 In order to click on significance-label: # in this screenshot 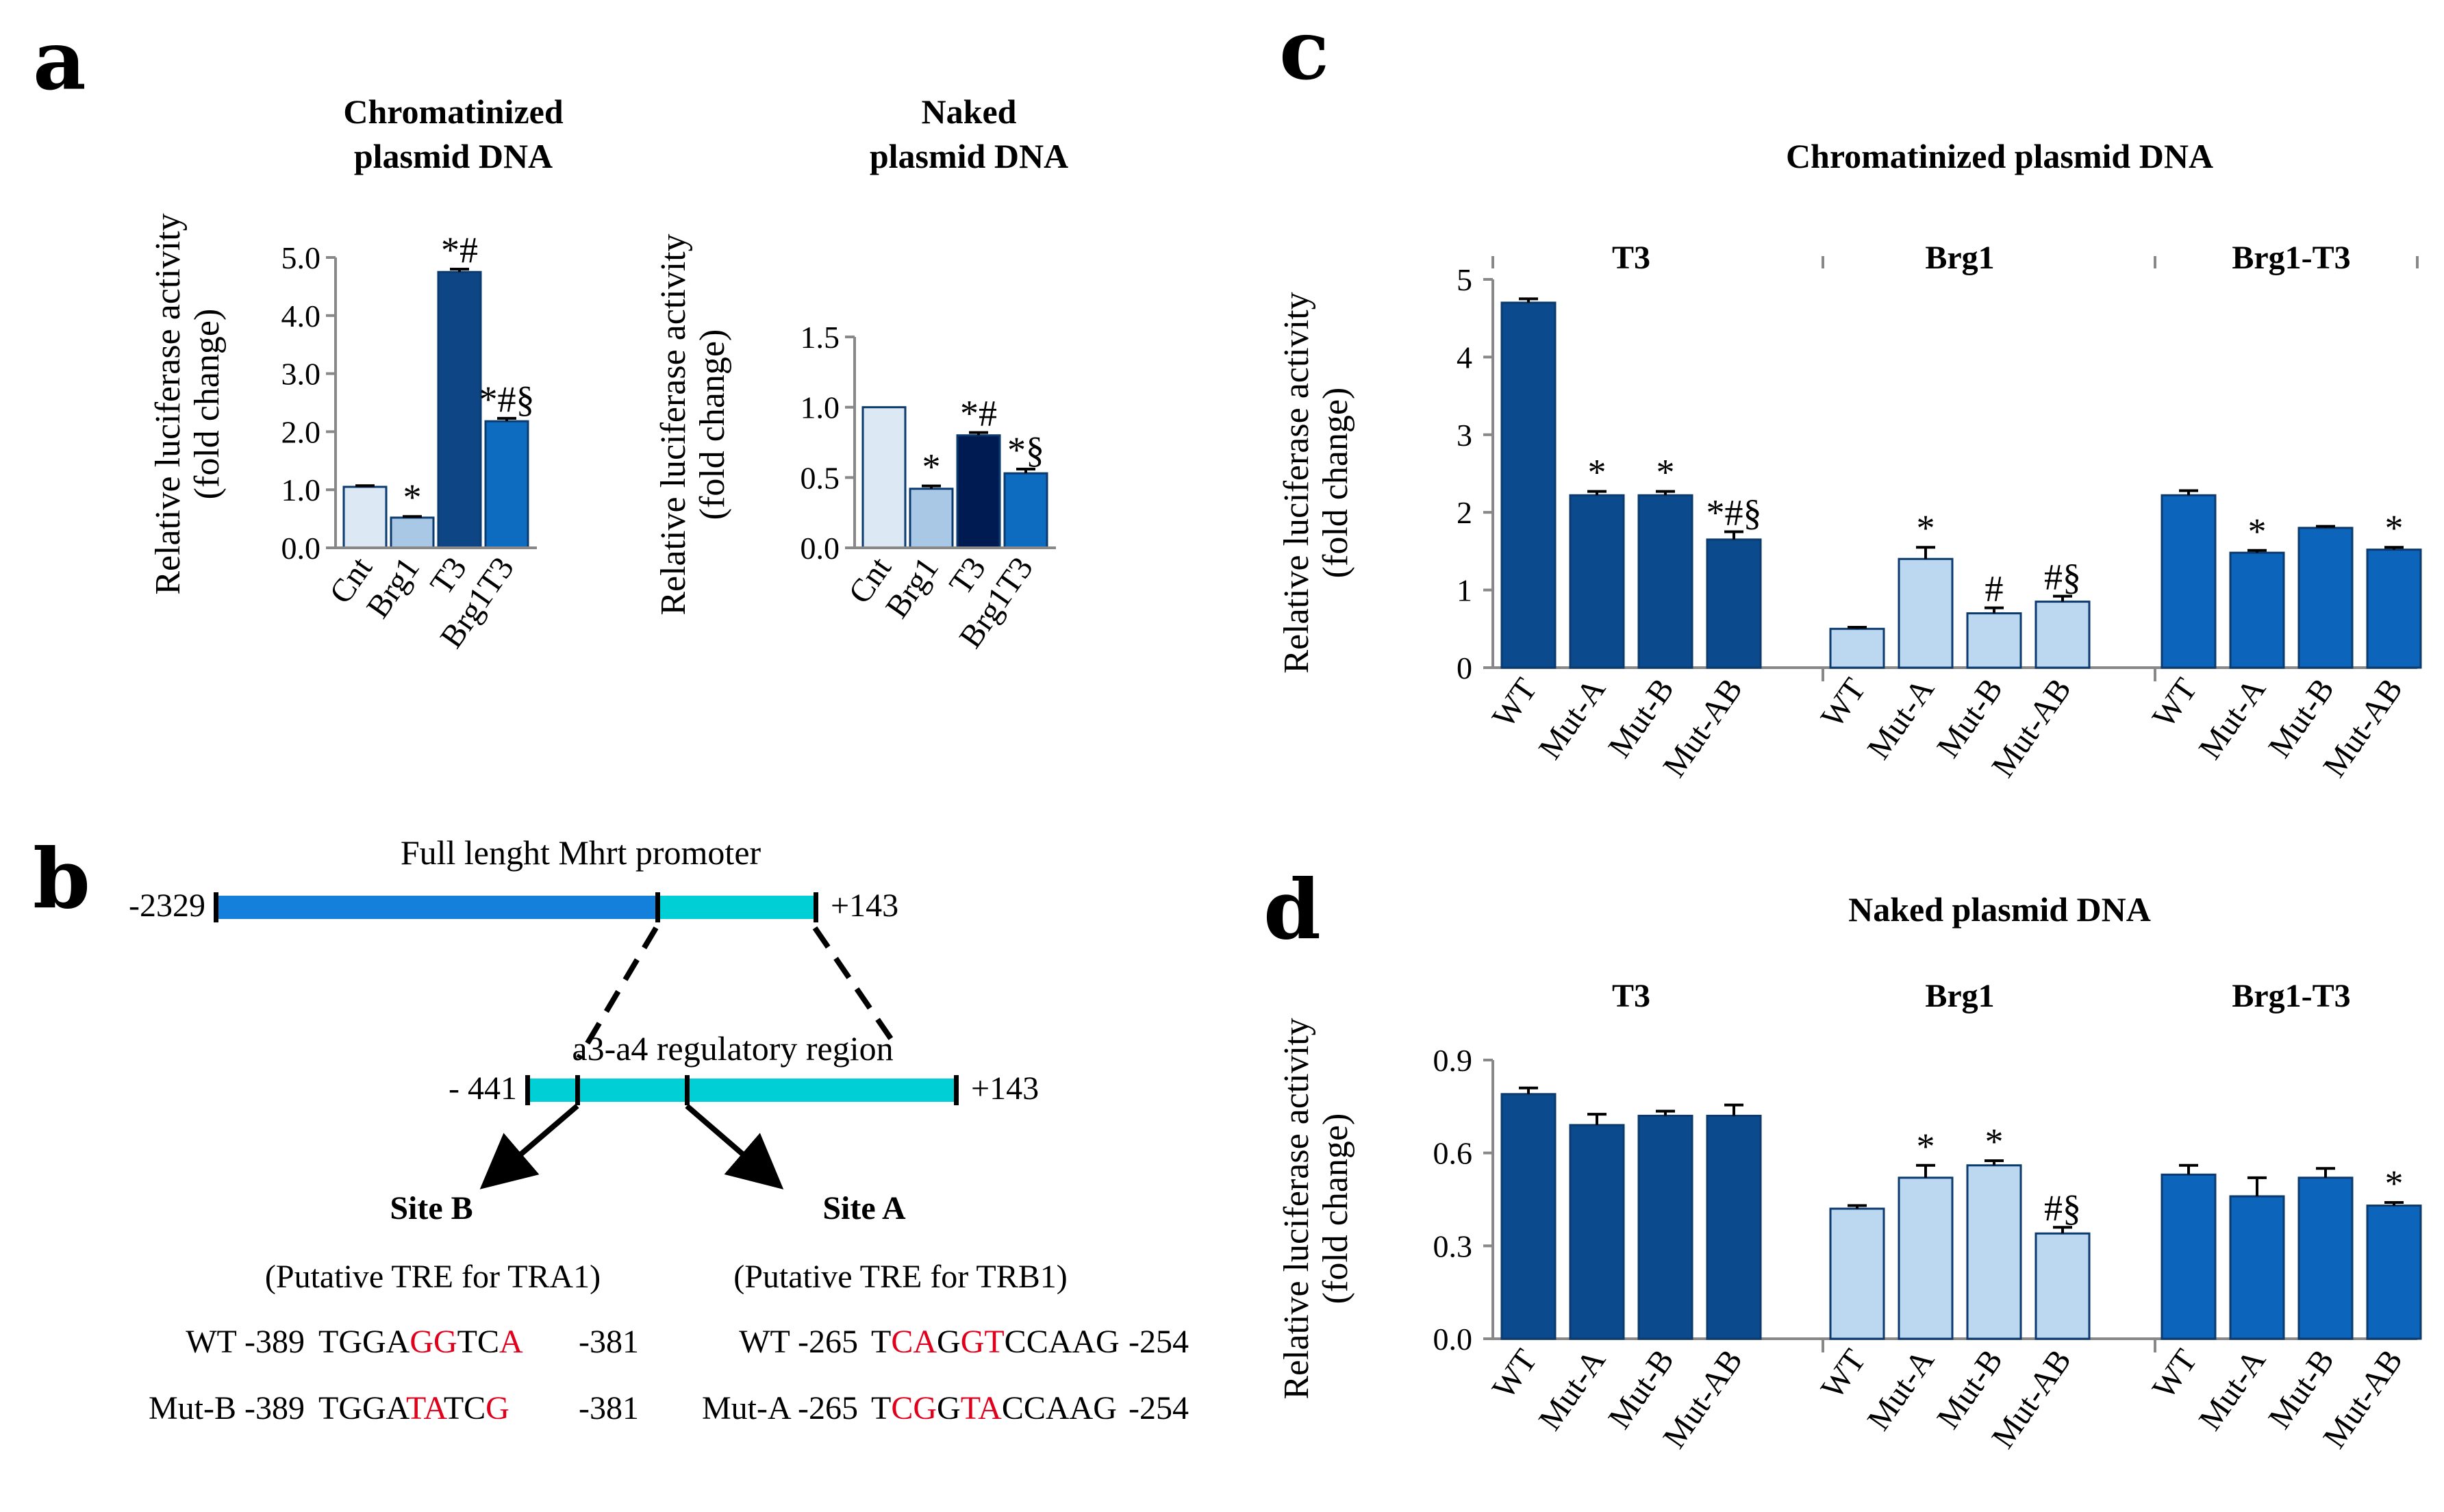, I will do `click(1994, 588)`.